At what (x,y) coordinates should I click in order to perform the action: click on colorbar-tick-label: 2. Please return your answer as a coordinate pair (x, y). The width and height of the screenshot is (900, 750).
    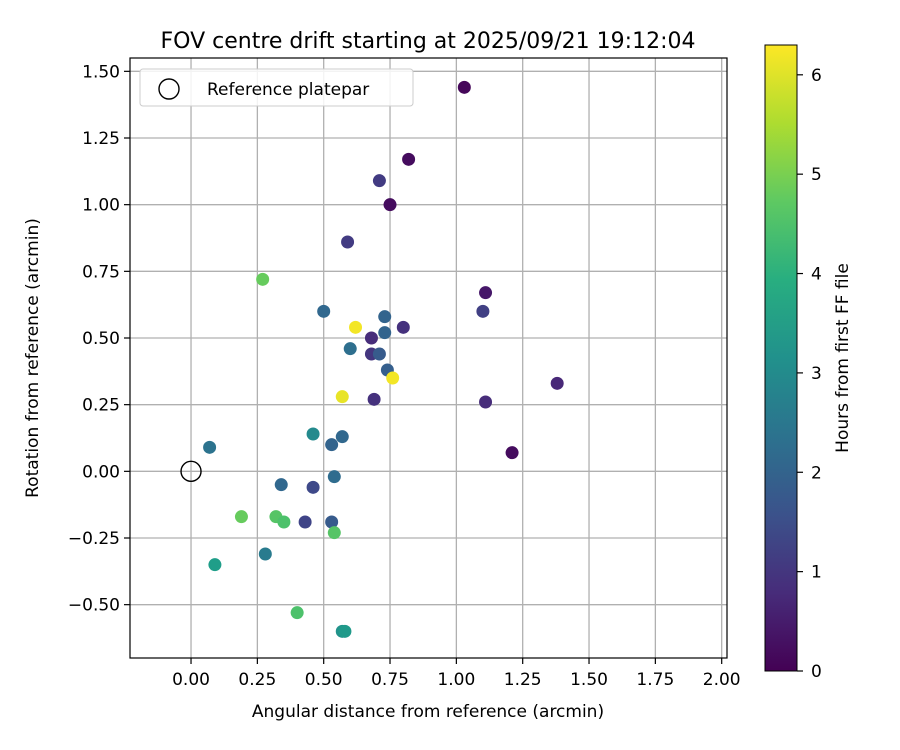
    Looking at the image, I should click on (816, 473).